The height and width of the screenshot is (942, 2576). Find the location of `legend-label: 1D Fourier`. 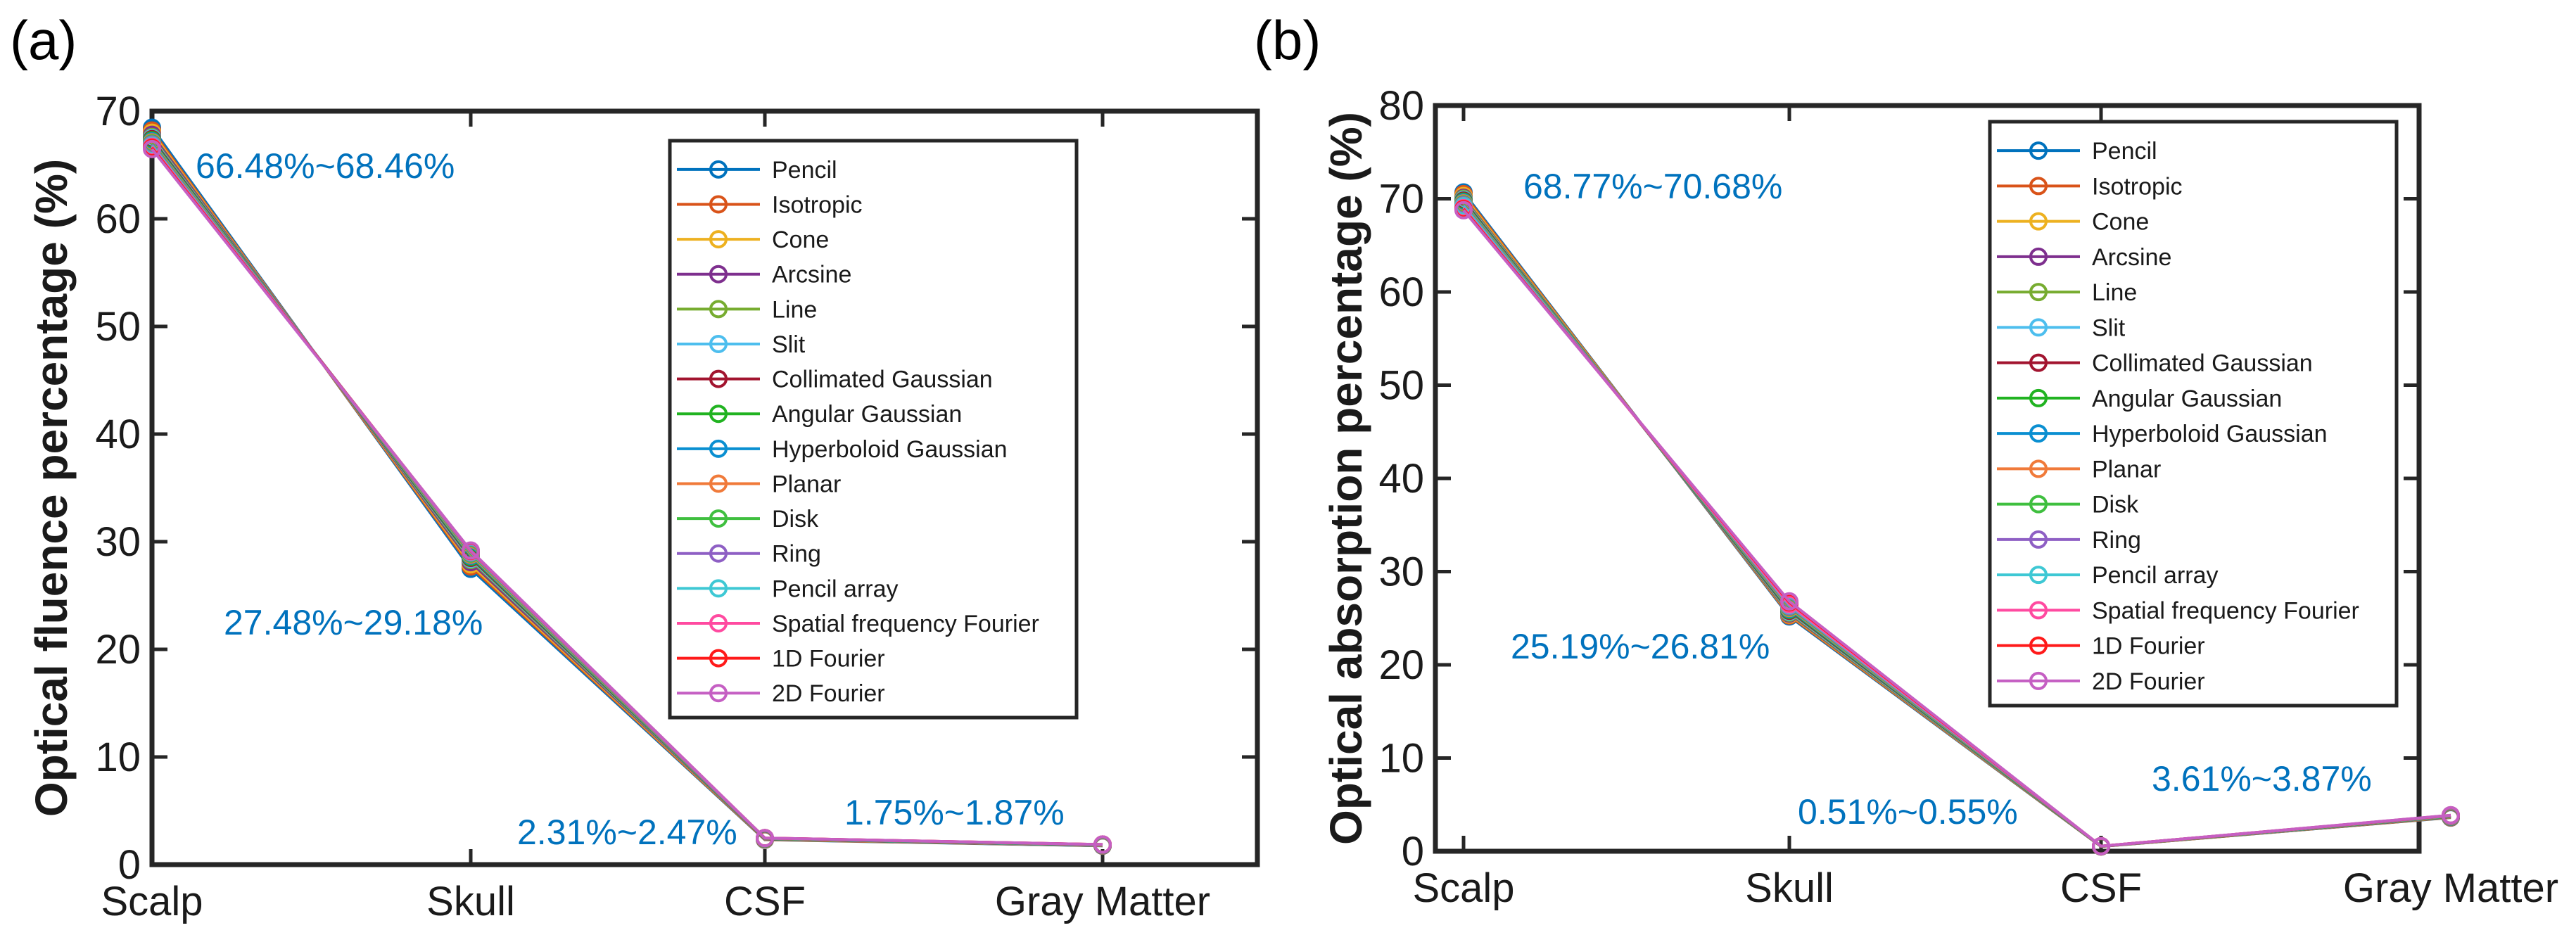

legend-label: 1D Fourier is located at coordinates (2148, 647).